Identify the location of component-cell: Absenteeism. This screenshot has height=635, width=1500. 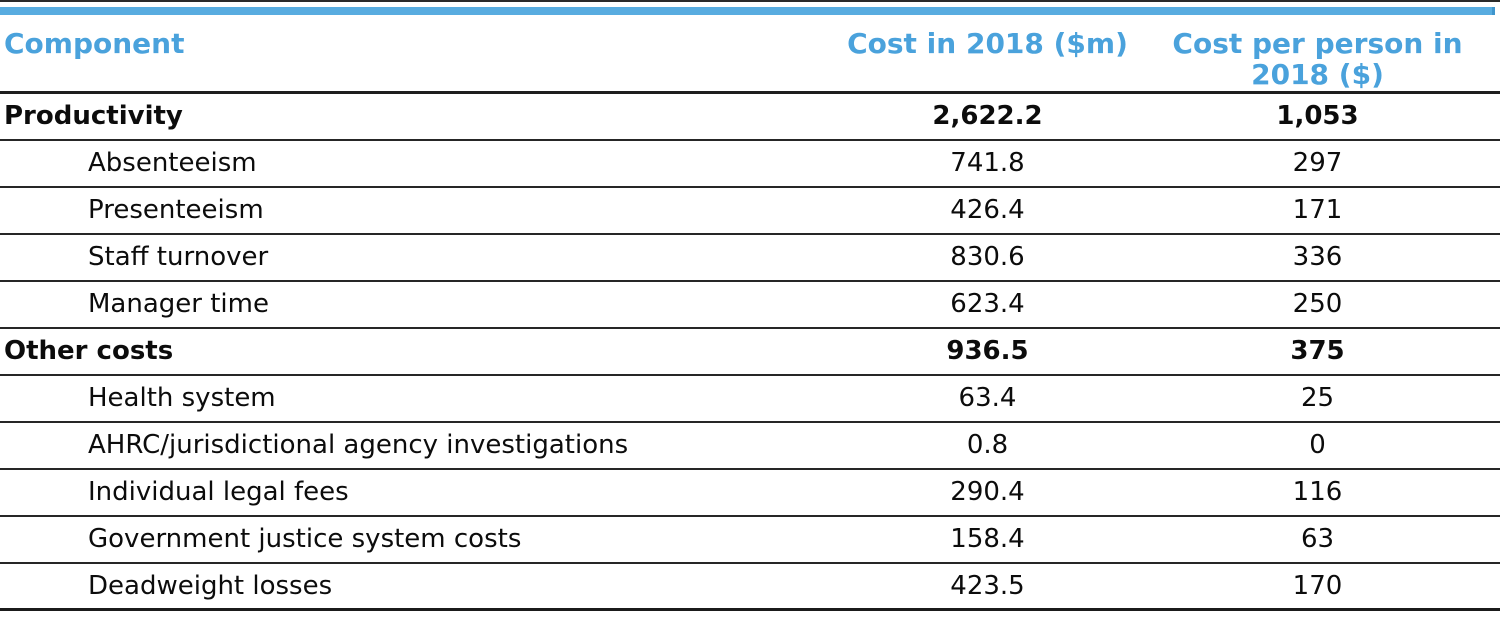
(420, 163).